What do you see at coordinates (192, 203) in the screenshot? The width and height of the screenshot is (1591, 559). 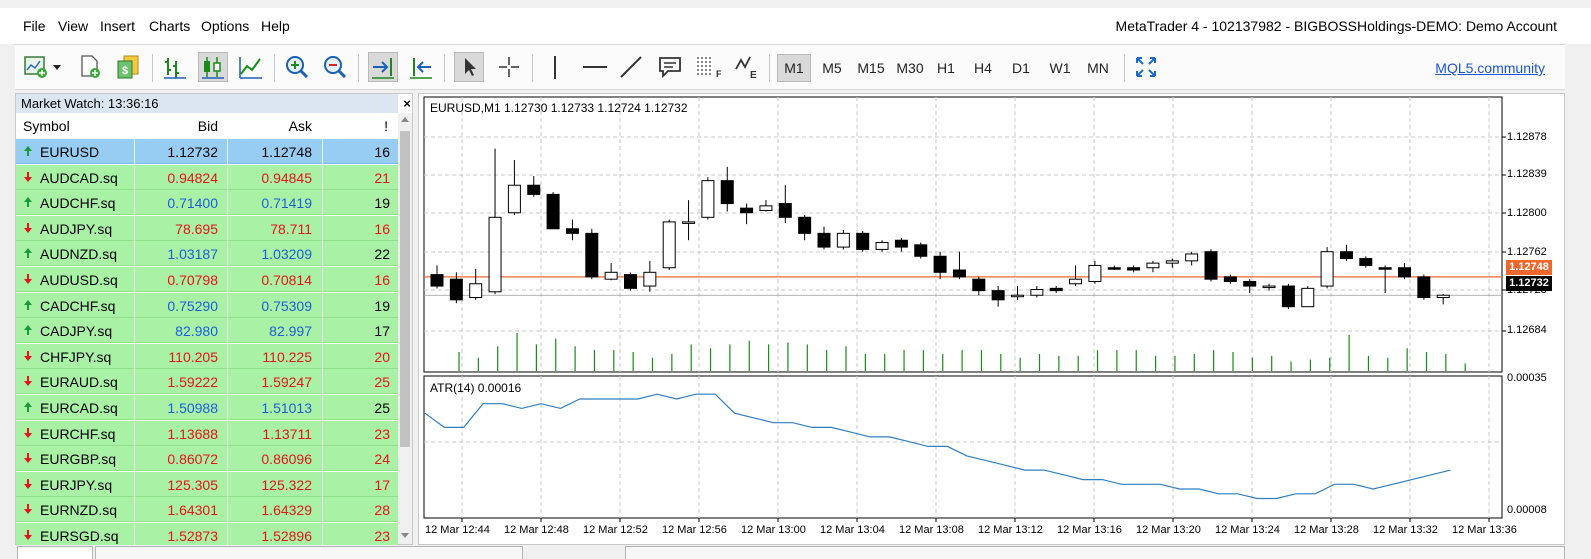 I see `bid-cell: 0.71400` at bounding box center [192, 203].